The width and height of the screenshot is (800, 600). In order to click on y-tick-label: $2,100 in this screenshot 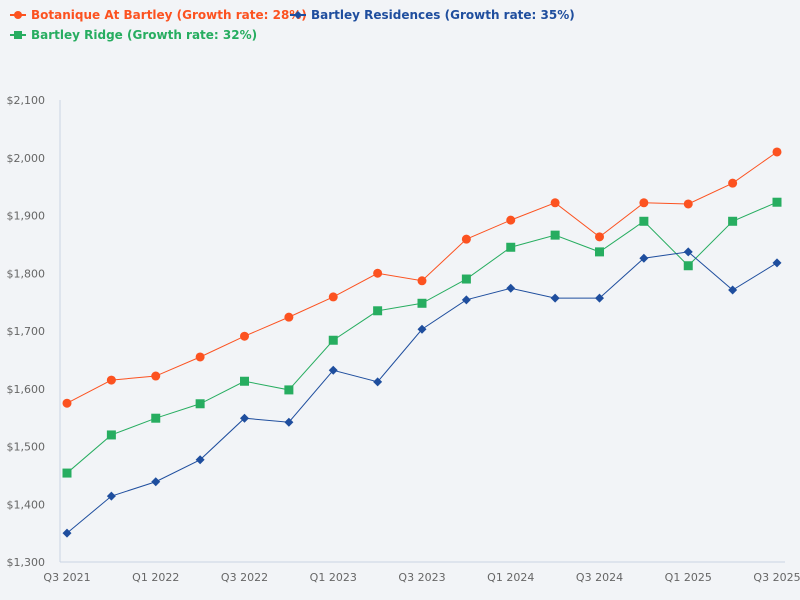, I will do `click(26, 100)`.